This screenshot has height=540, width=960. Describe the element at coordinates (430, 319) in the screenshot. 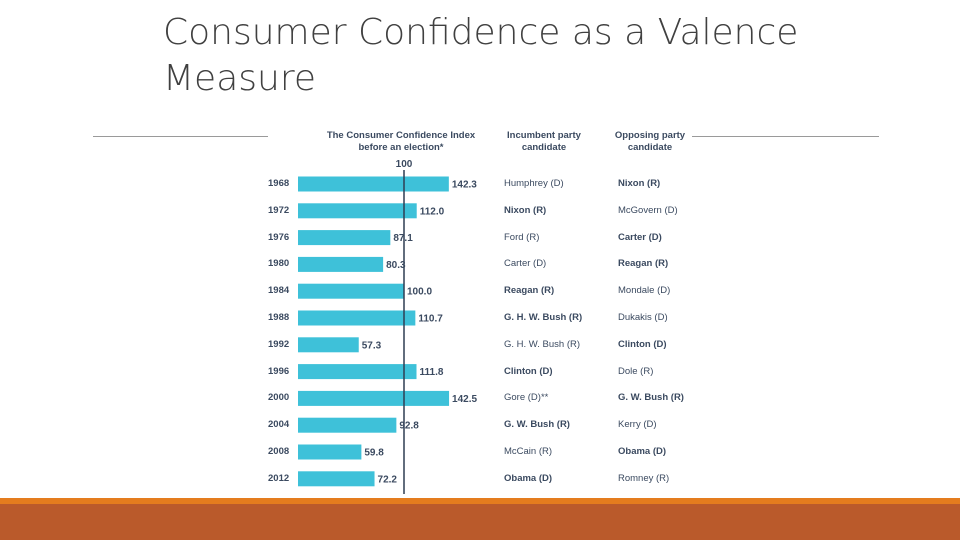

I see `value-label-1988: 110.7` at that location.